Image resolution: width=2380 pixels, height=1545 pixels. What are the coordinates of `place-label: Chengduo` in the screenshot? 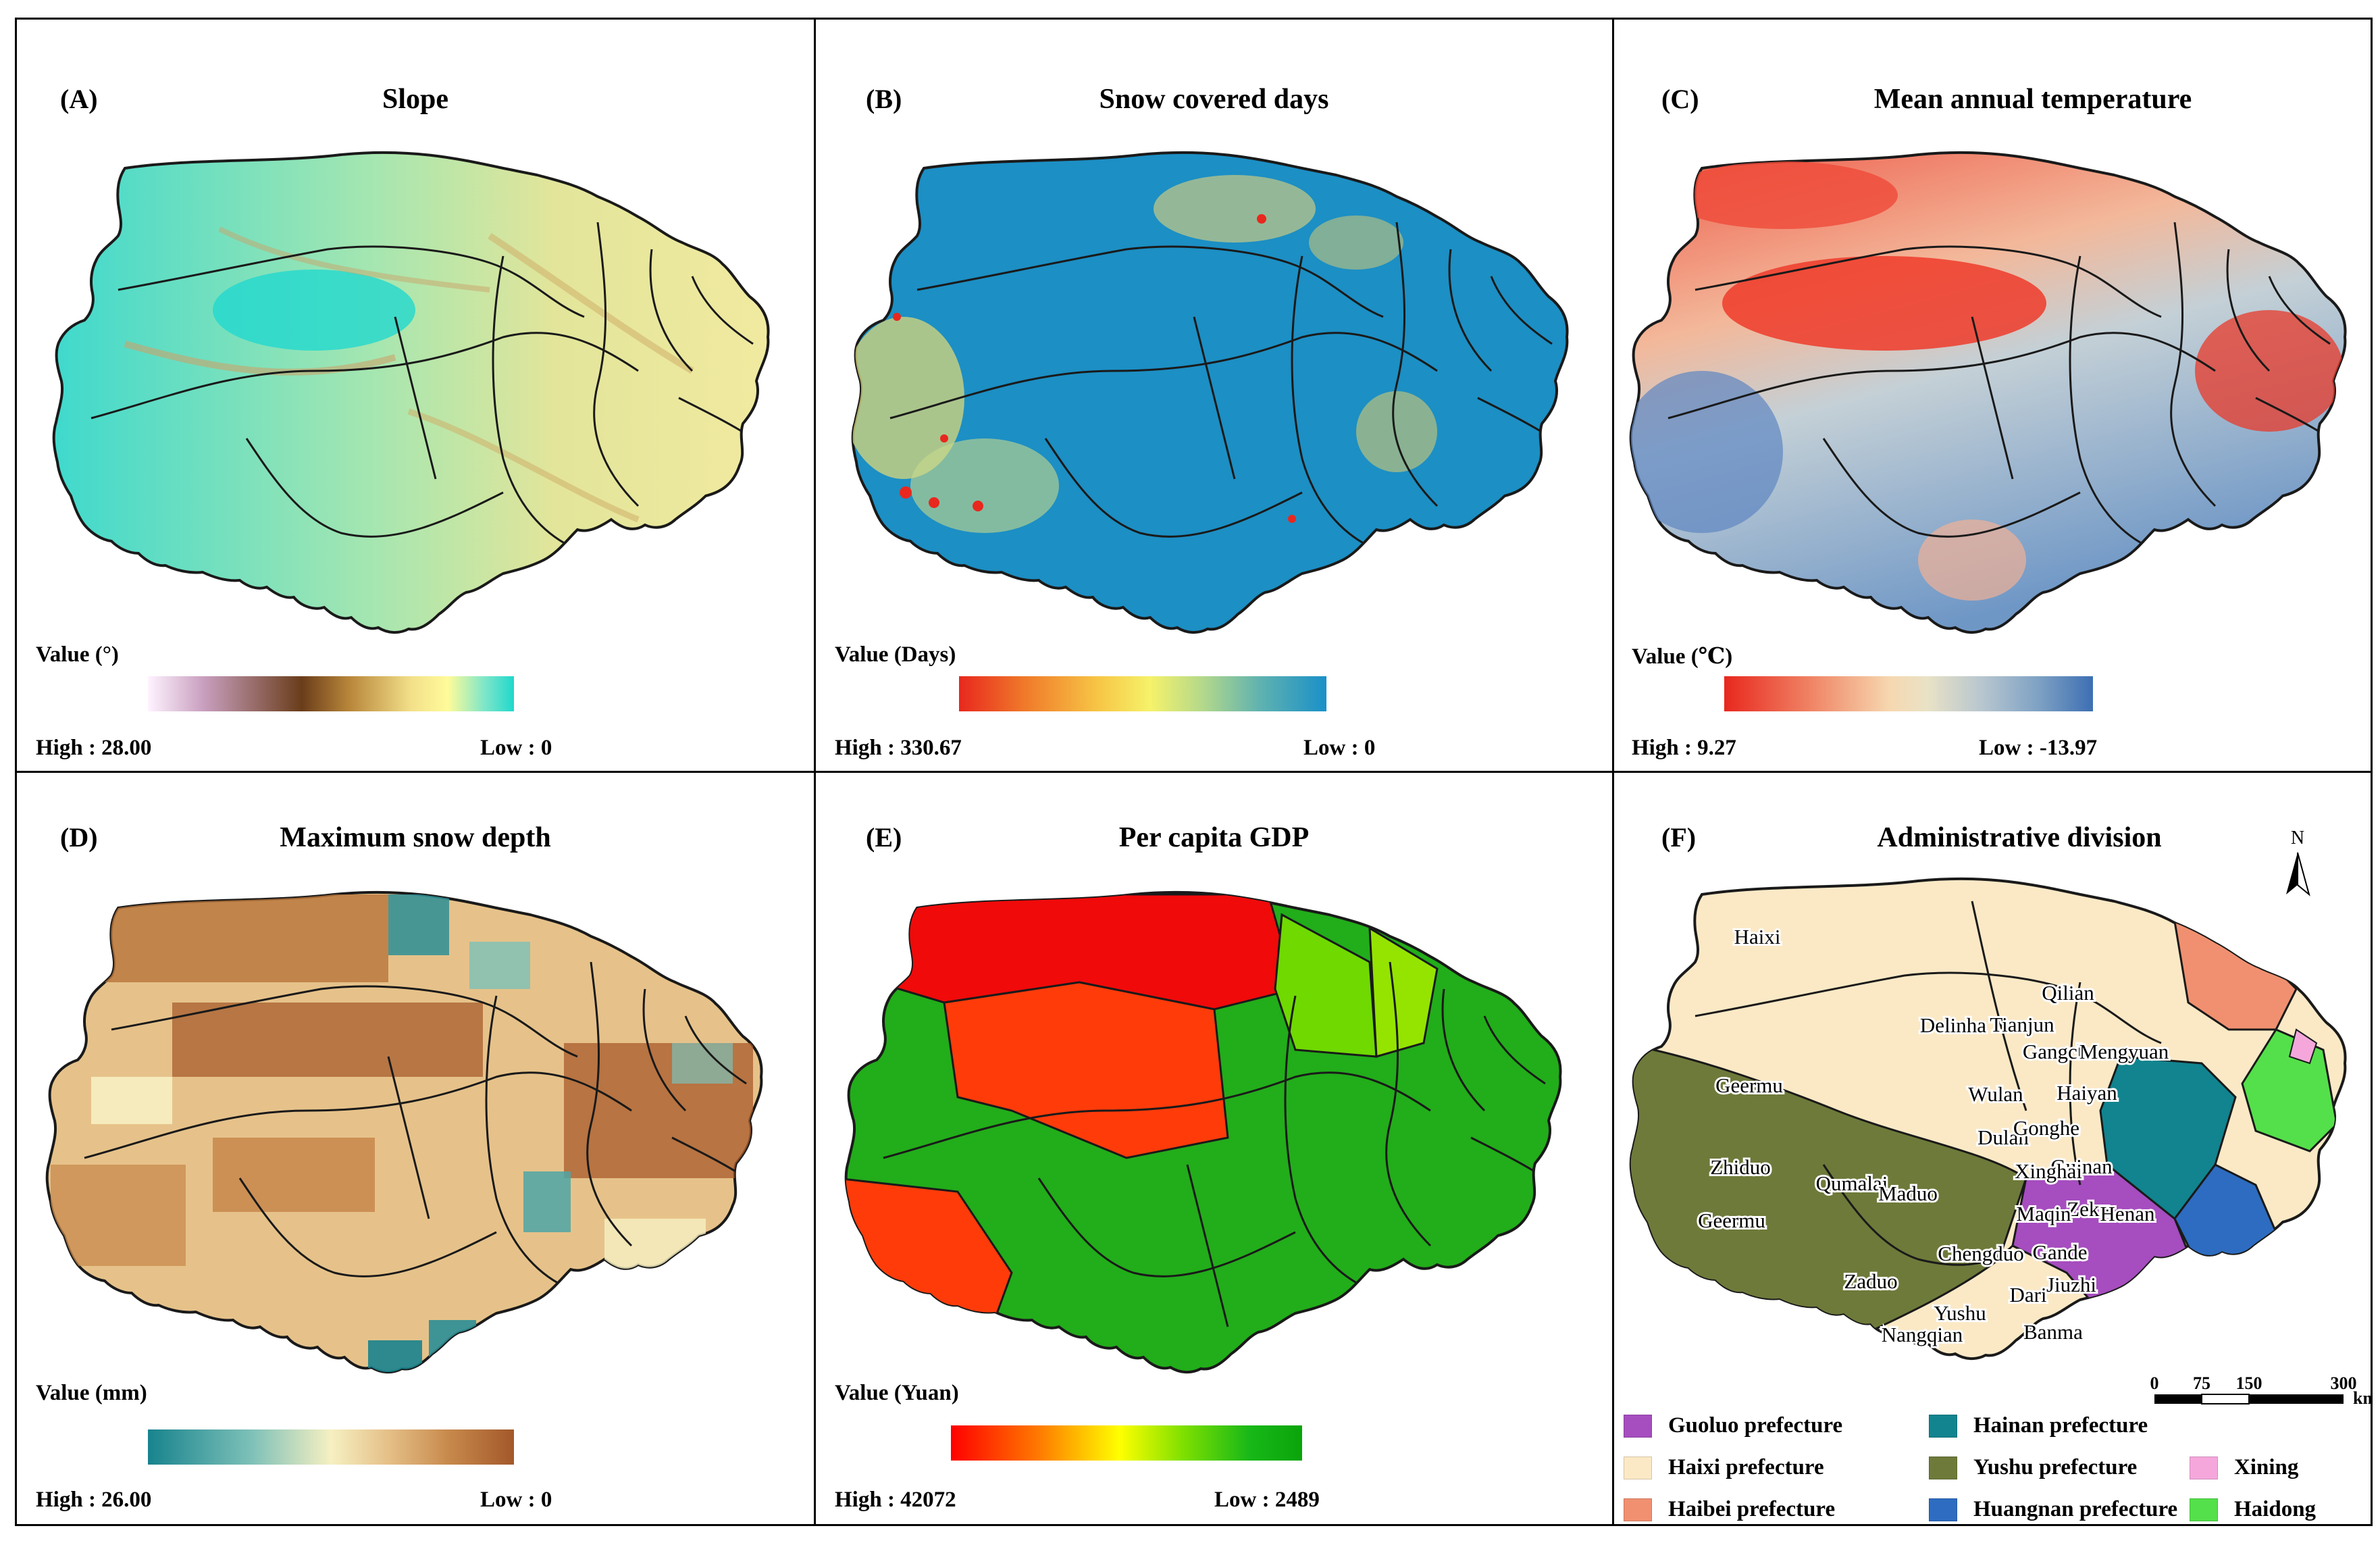 It's located at (1980, 1254).